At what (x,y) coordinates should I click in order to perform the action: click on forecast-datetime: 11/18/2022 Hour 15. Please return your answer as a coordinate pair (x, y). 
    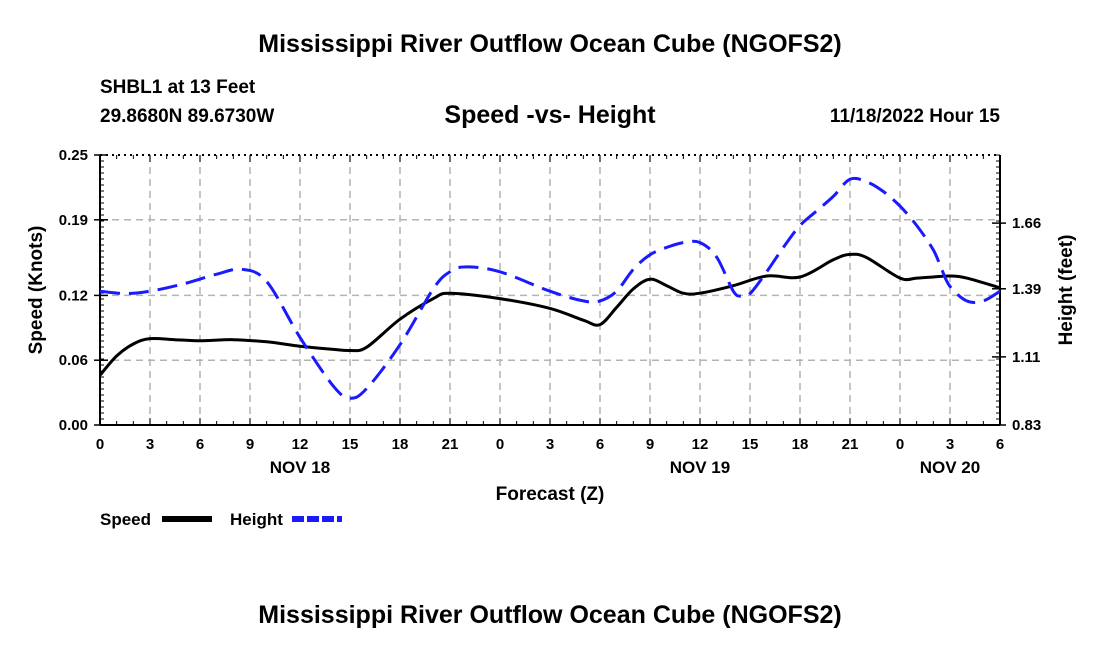
    Looking at the image, I should click on (914, 116).